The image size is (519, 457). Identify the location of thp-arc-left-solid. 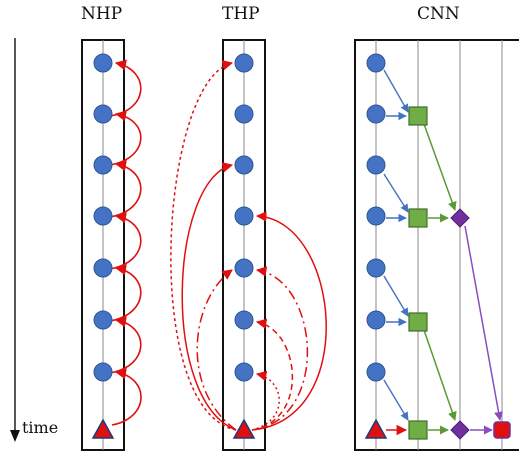
(209, 296).